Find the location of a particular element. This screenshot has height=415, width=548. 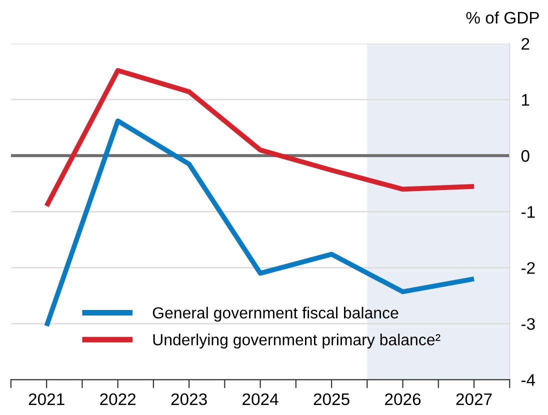

y-axis-title: % of GDP is located at coordinates (502, 17).